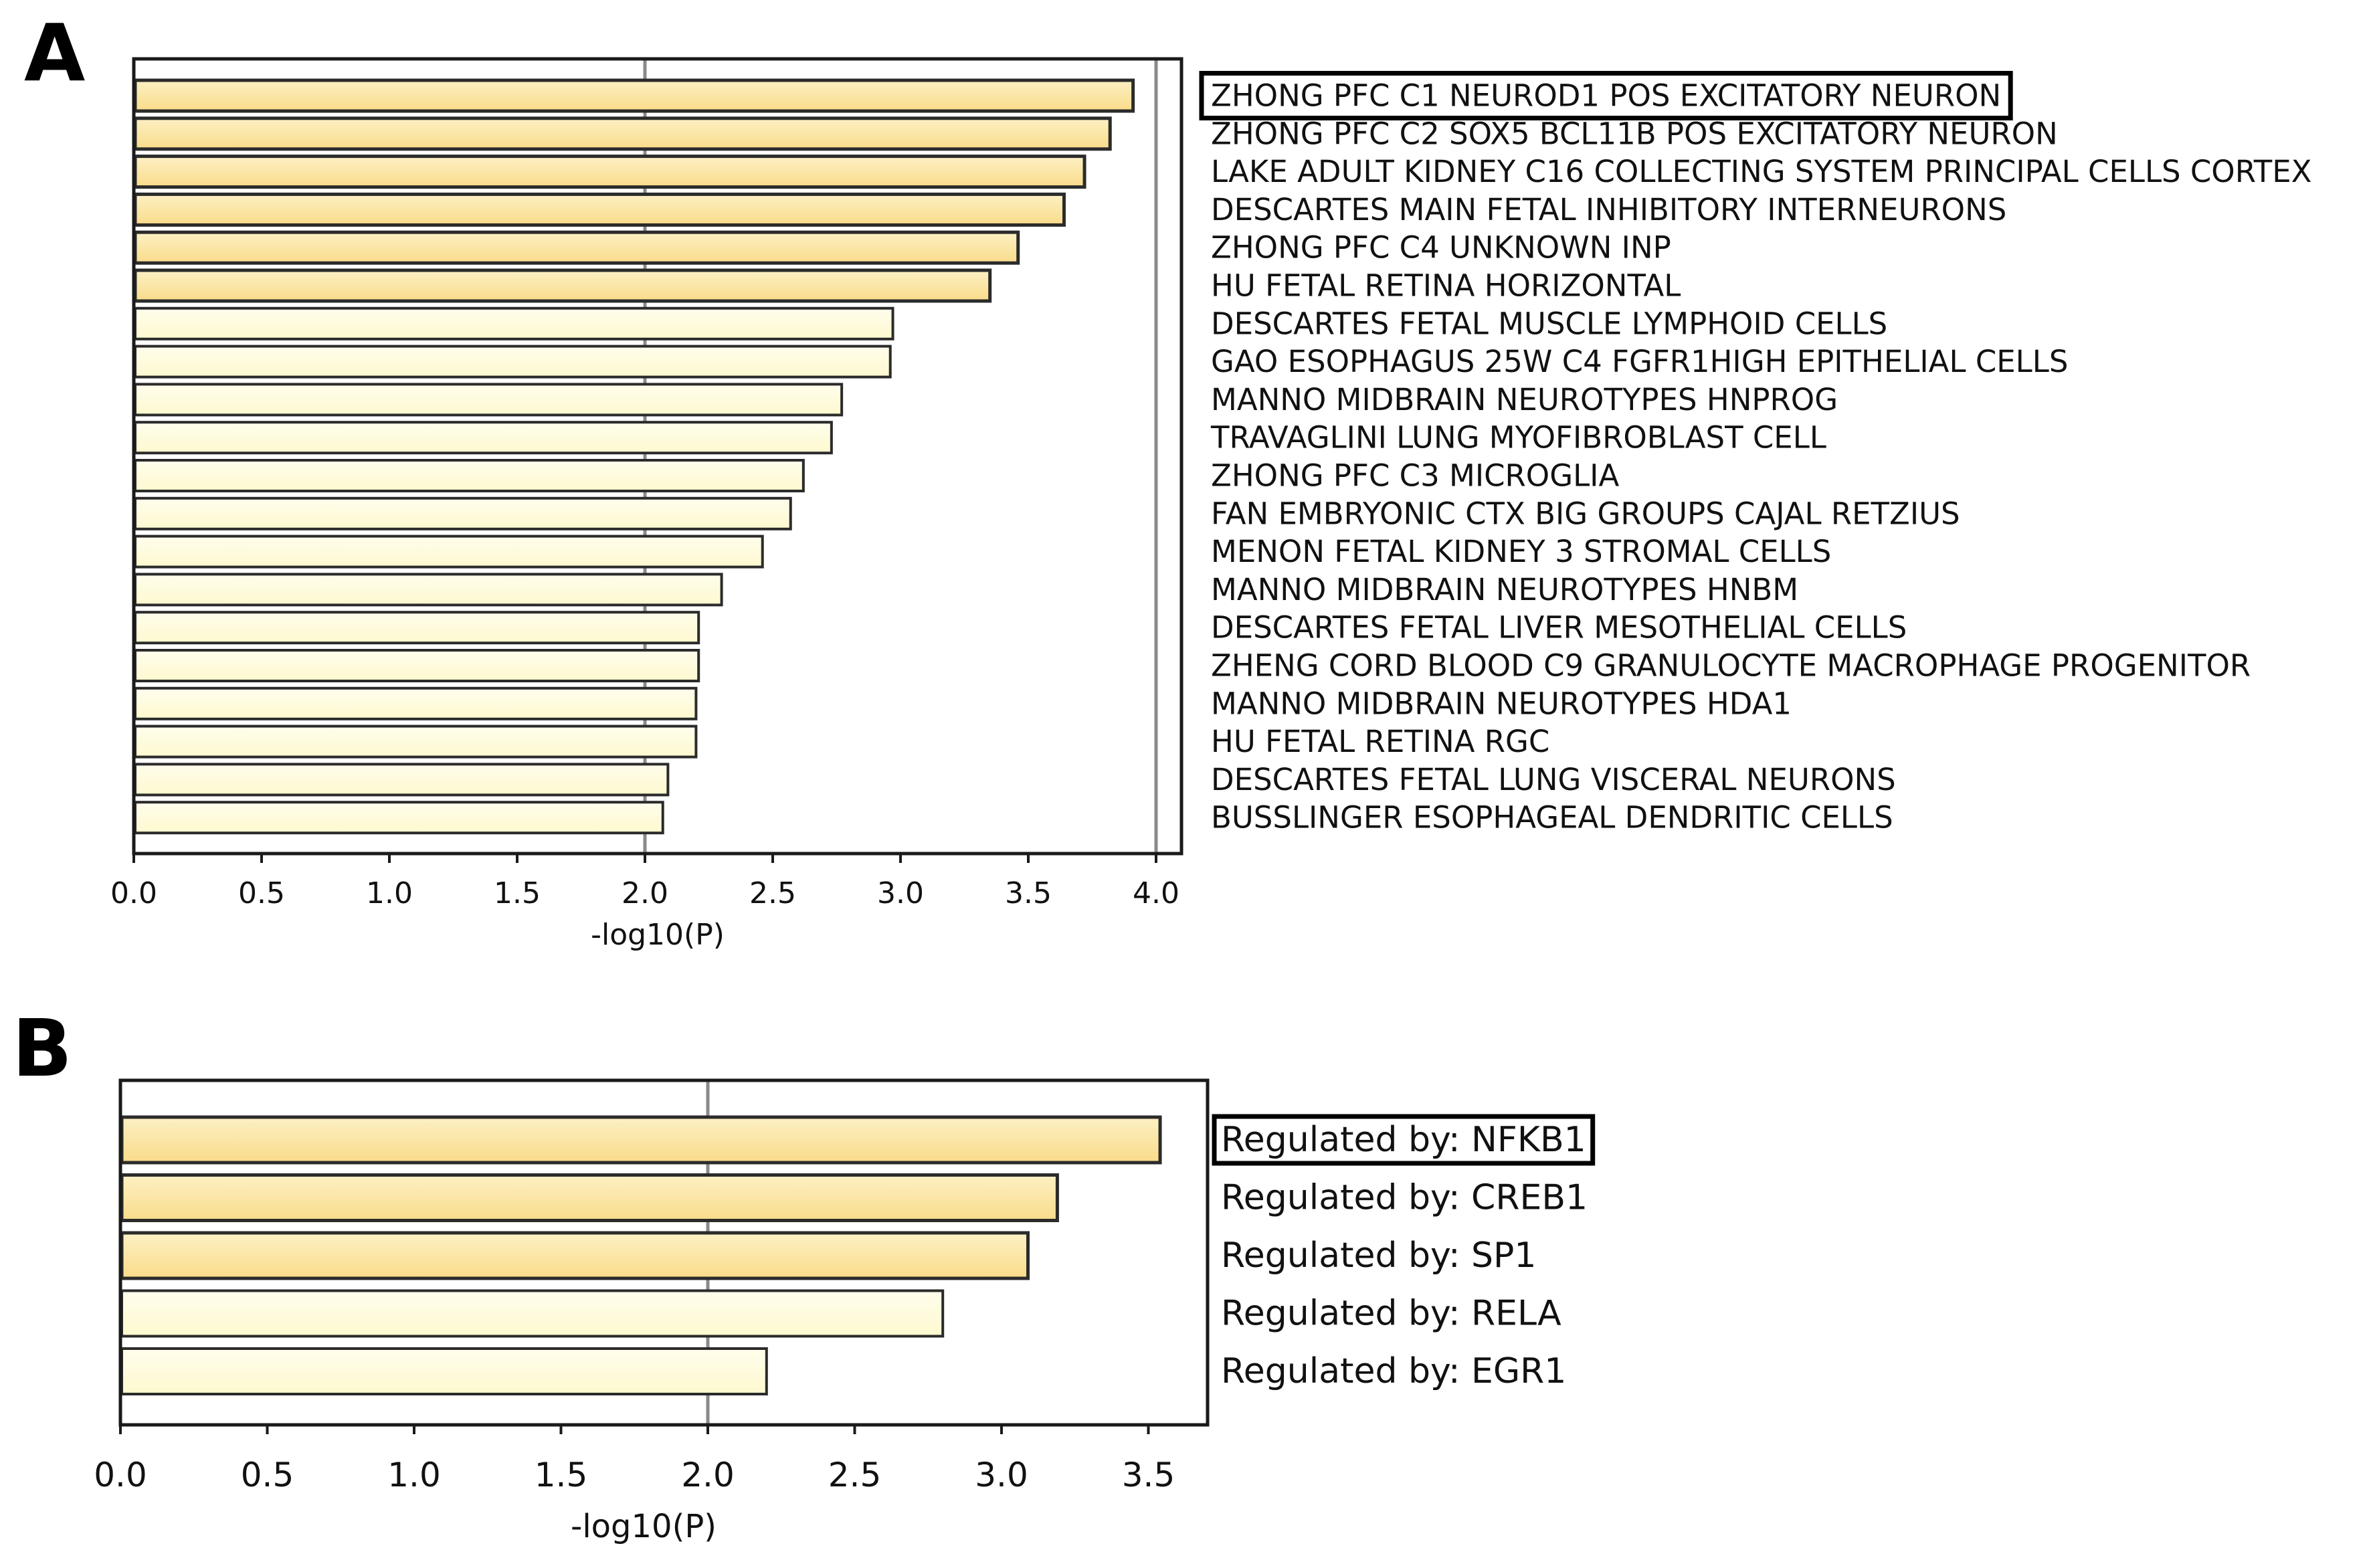 The width and height of the screenshot is (2371, 1568). What do you see at coordinates (1404, 1198) in the screenshot?
I see `panel-b-category-label-1: Regulated by: CREB1` at bounding box center [1404, 1198].